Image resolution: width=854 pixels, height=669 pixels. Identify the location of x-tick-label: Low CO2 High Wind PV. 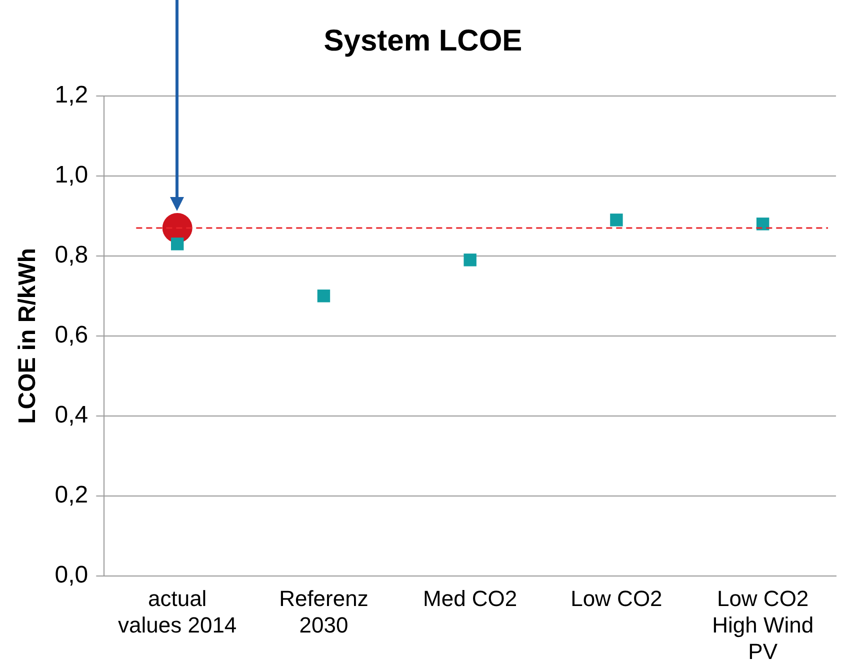
(763, 625).